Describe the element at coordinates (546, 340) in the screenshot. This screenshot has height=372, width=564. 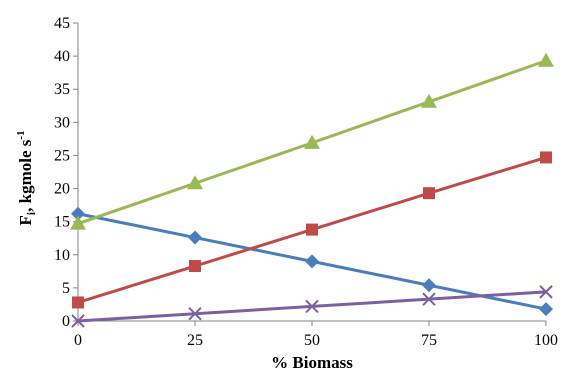
I see `x-tick-label: 100` at that location.